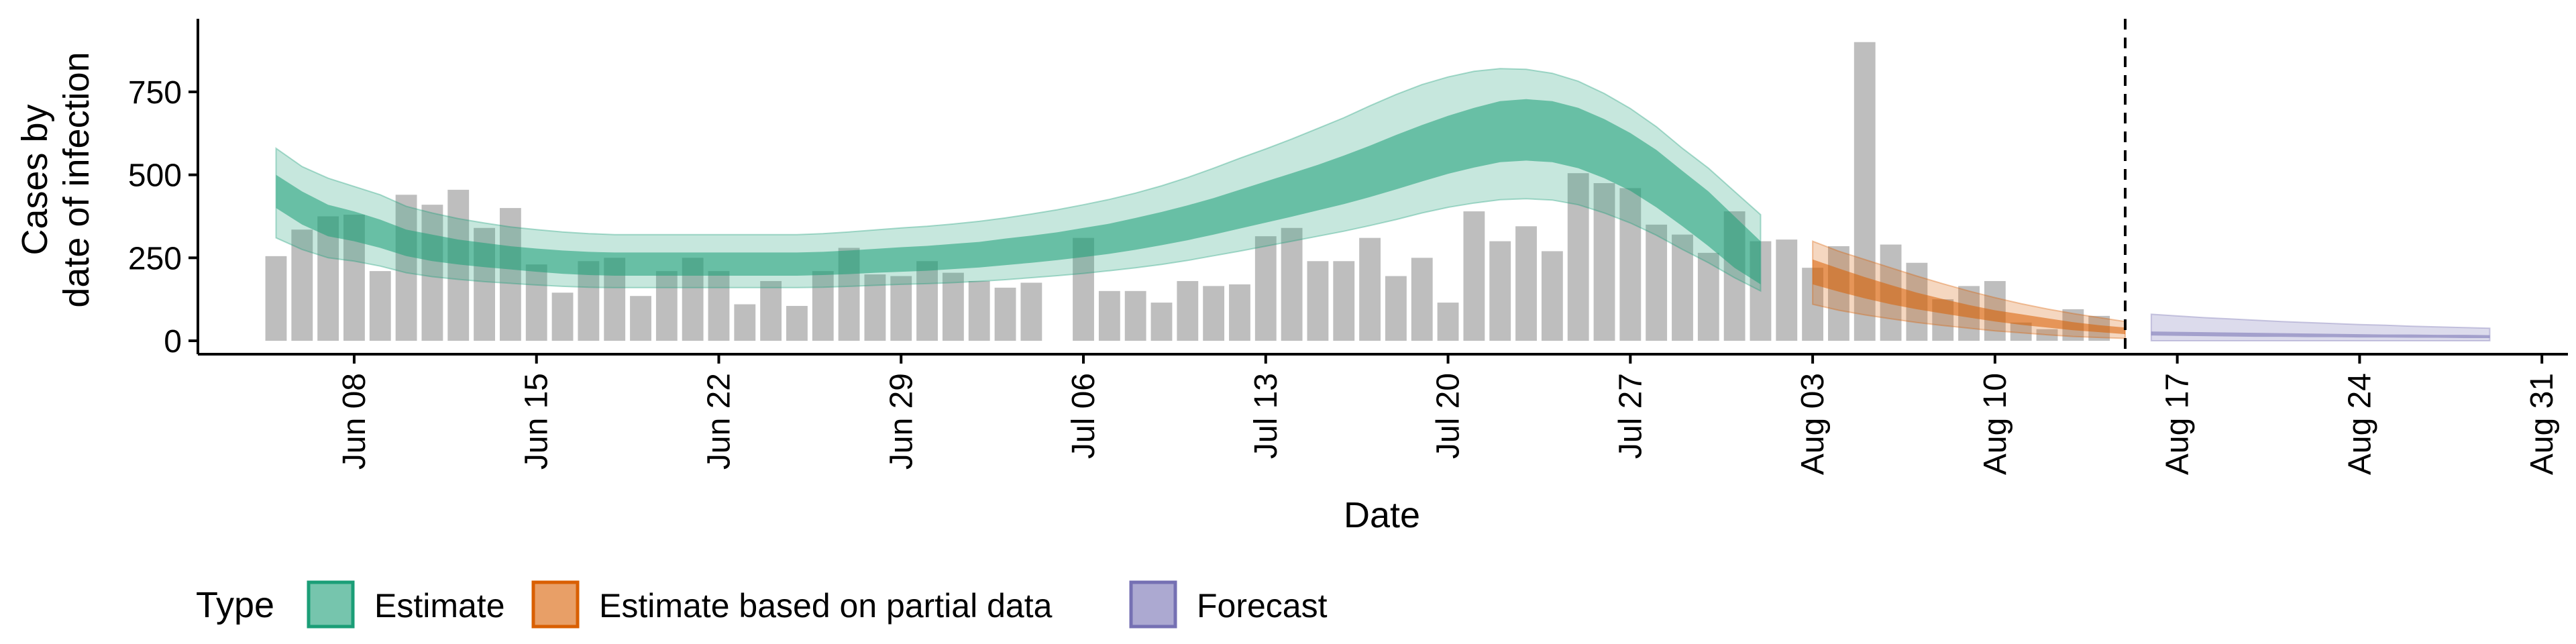 The height and width of the screenshot is (644, 2576). What do you see at coordinates (555, 604) in the screenshot?
I see `estimate-based-on-partial-data-legend-swatch` at bounding box center [555, 604].